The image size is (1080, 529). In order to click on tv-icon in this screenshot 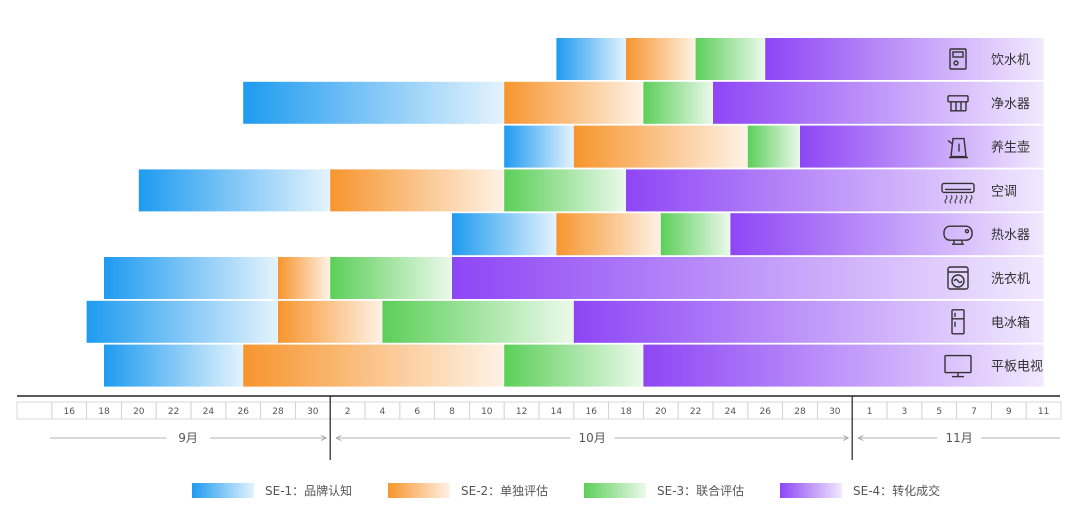, I will do `click(958, 366)`.